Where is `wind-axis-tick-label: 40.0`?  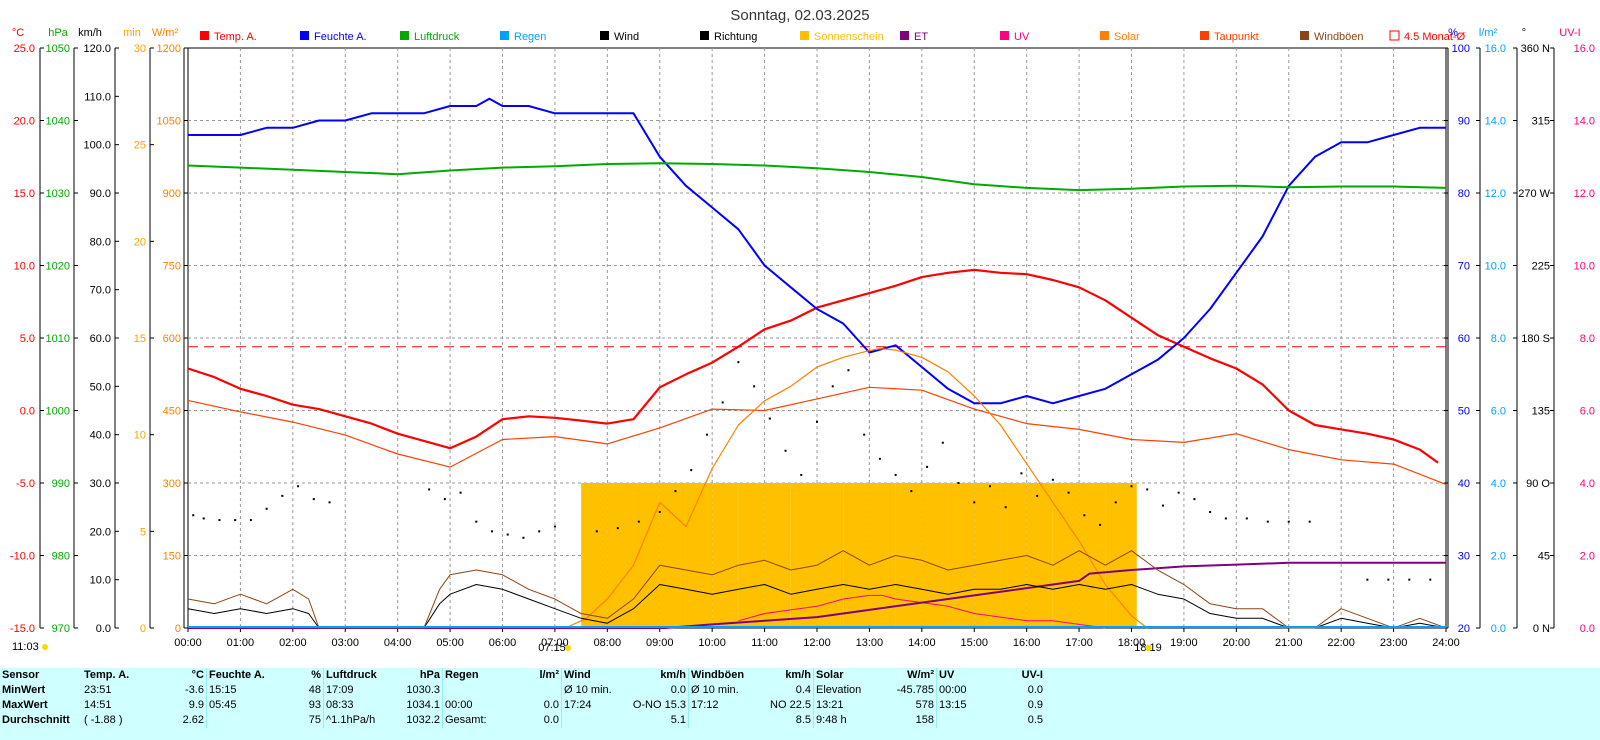
wind-axis-tick-label: 40.0 is located at coordinates (100, 436).